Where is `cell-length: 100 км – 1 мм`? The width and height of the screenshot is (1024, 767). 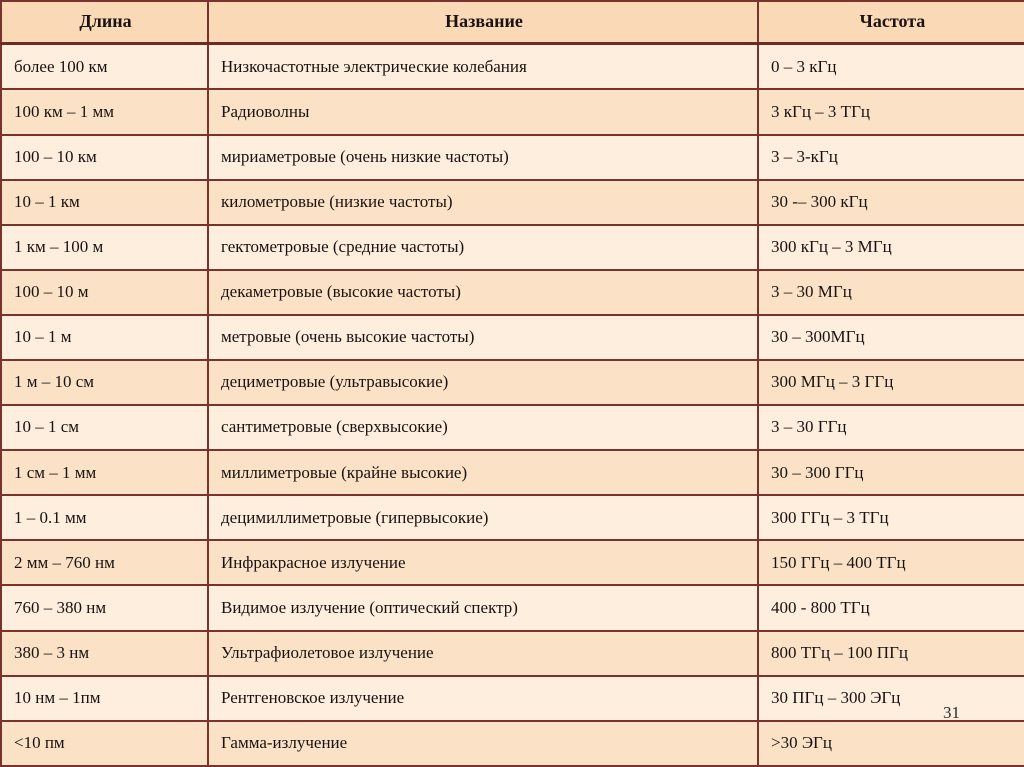
cell-length: 100 км – 1 мм is located at coordinates (104, 112).